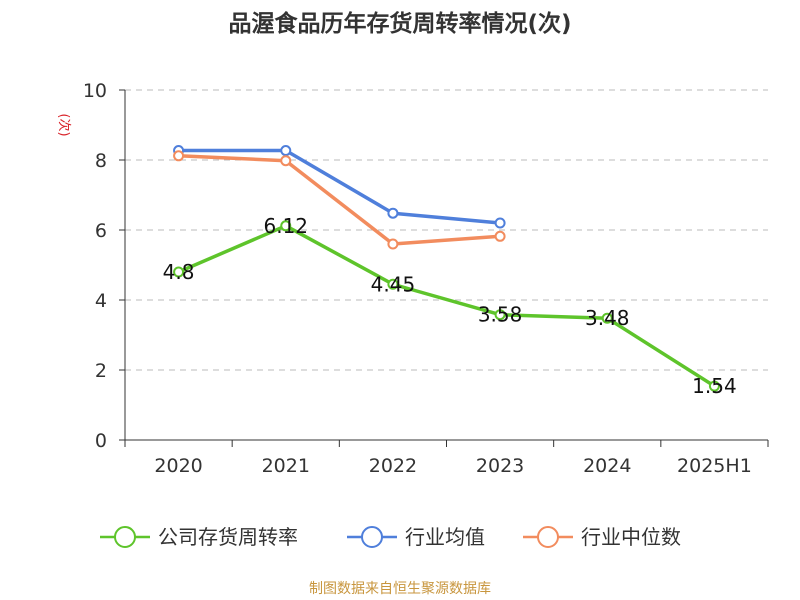 The height and width of the screenshot is (600, 800). I want to click on data-label: 1.54, so click(714, 386).